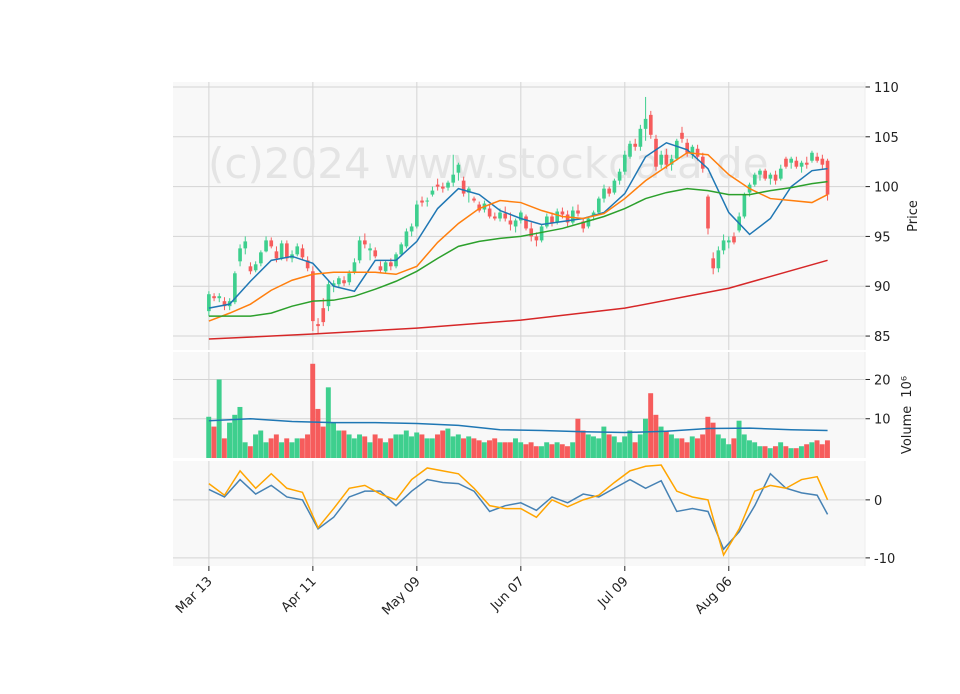  What do you see at coordinates (882, 287) in the screenshot?
I see `y-tick-label: 90` at bounding box center [882, 287].